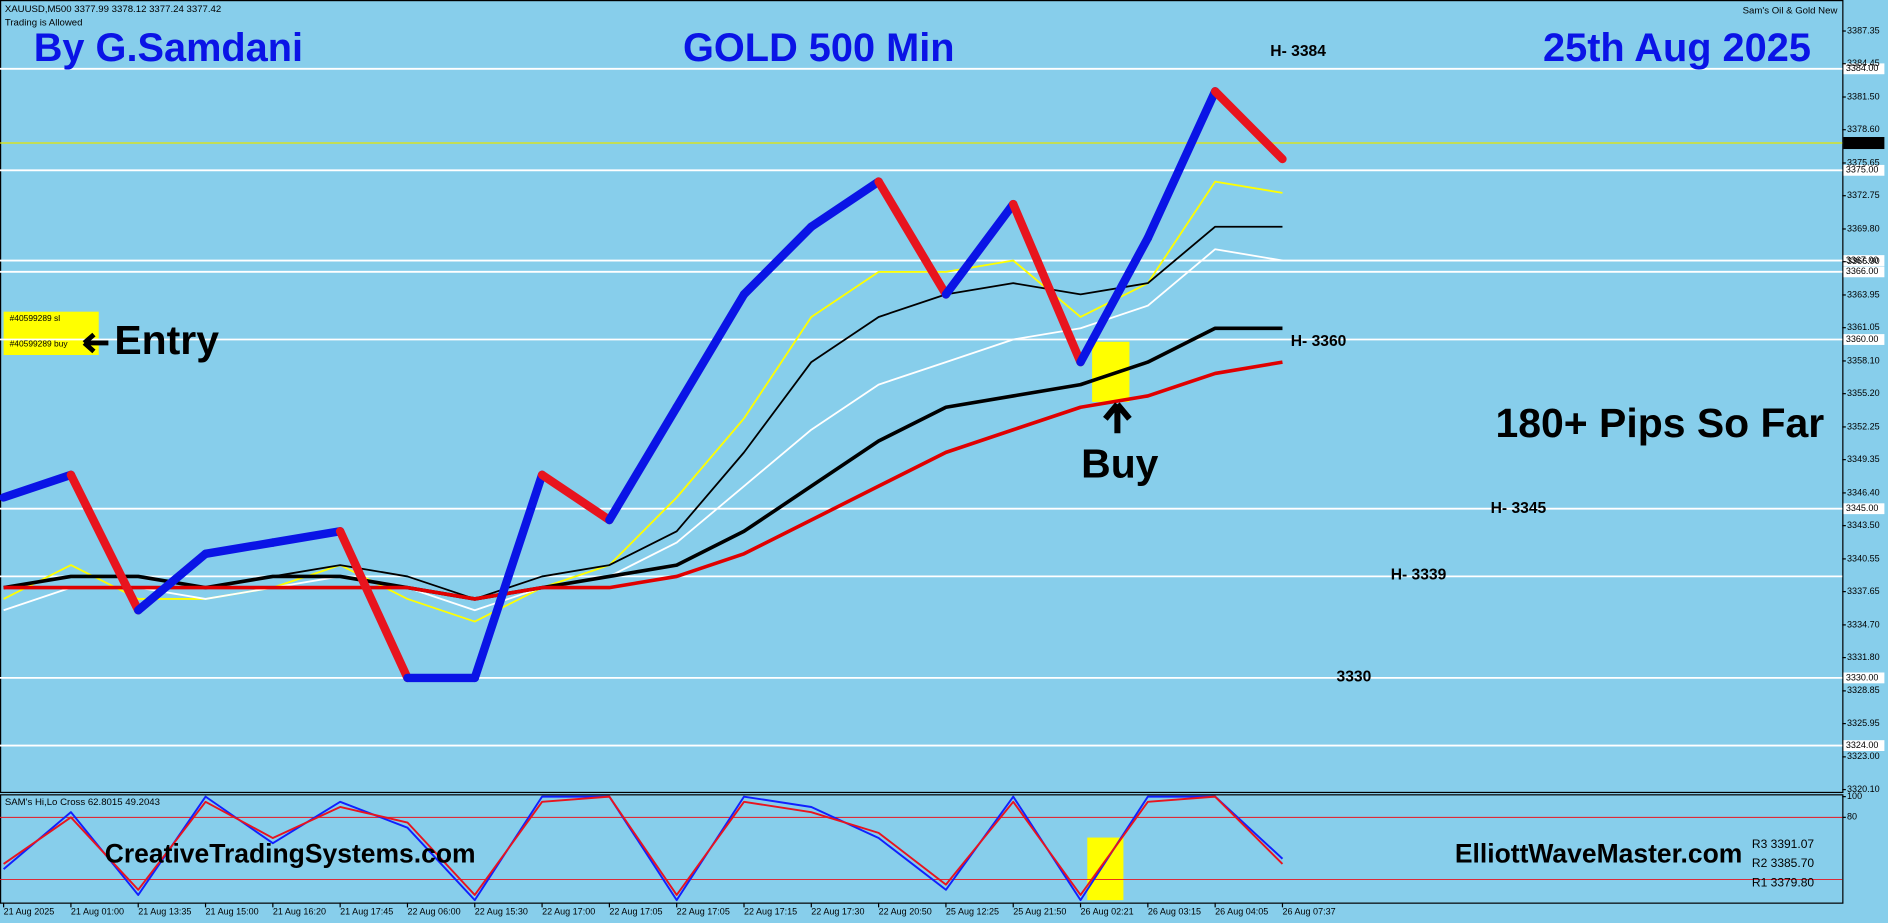 This screenshot has width=1888, height=923. I want to click on y-tick-label: 3378.60, so click(1863, 129).